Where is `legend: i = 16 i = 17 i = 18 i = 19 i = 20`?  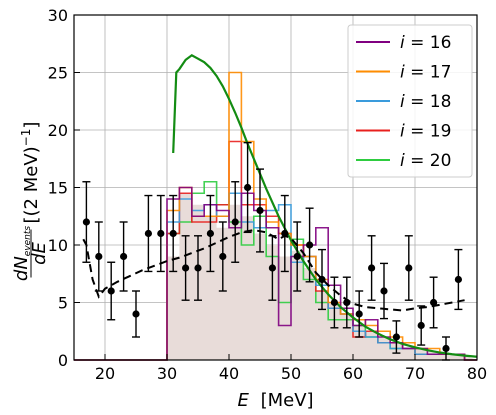 legend: i = 16 i = 17 i = 18 i = 19 i = 20 is located at coordinates (410, 101).